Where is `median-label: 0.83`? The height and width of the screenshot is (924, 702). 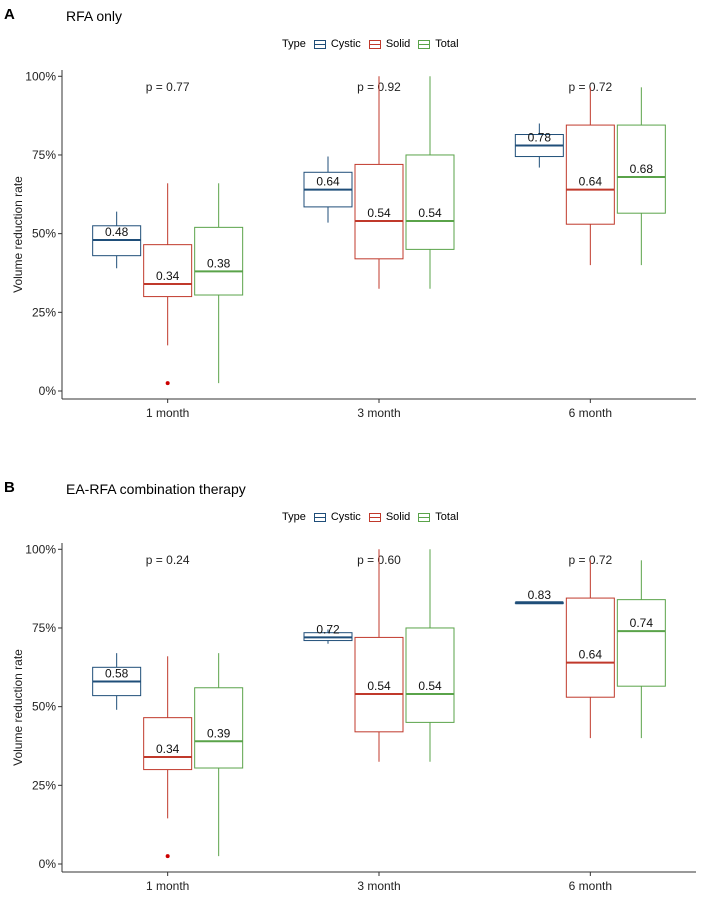 median-label: 0.83 is located at coordinates (540, 595).